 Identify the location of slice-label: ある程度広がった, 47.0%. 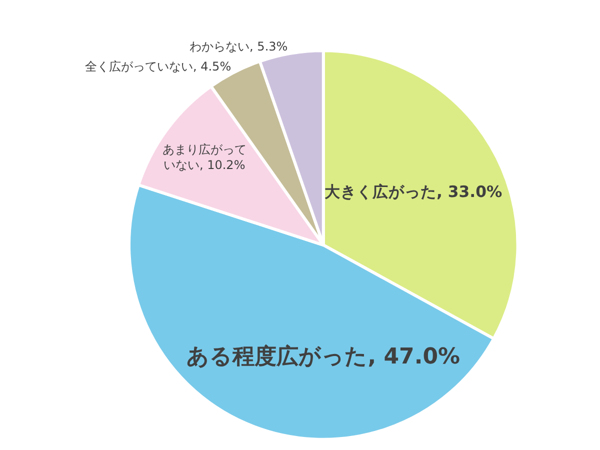
(323, 357).